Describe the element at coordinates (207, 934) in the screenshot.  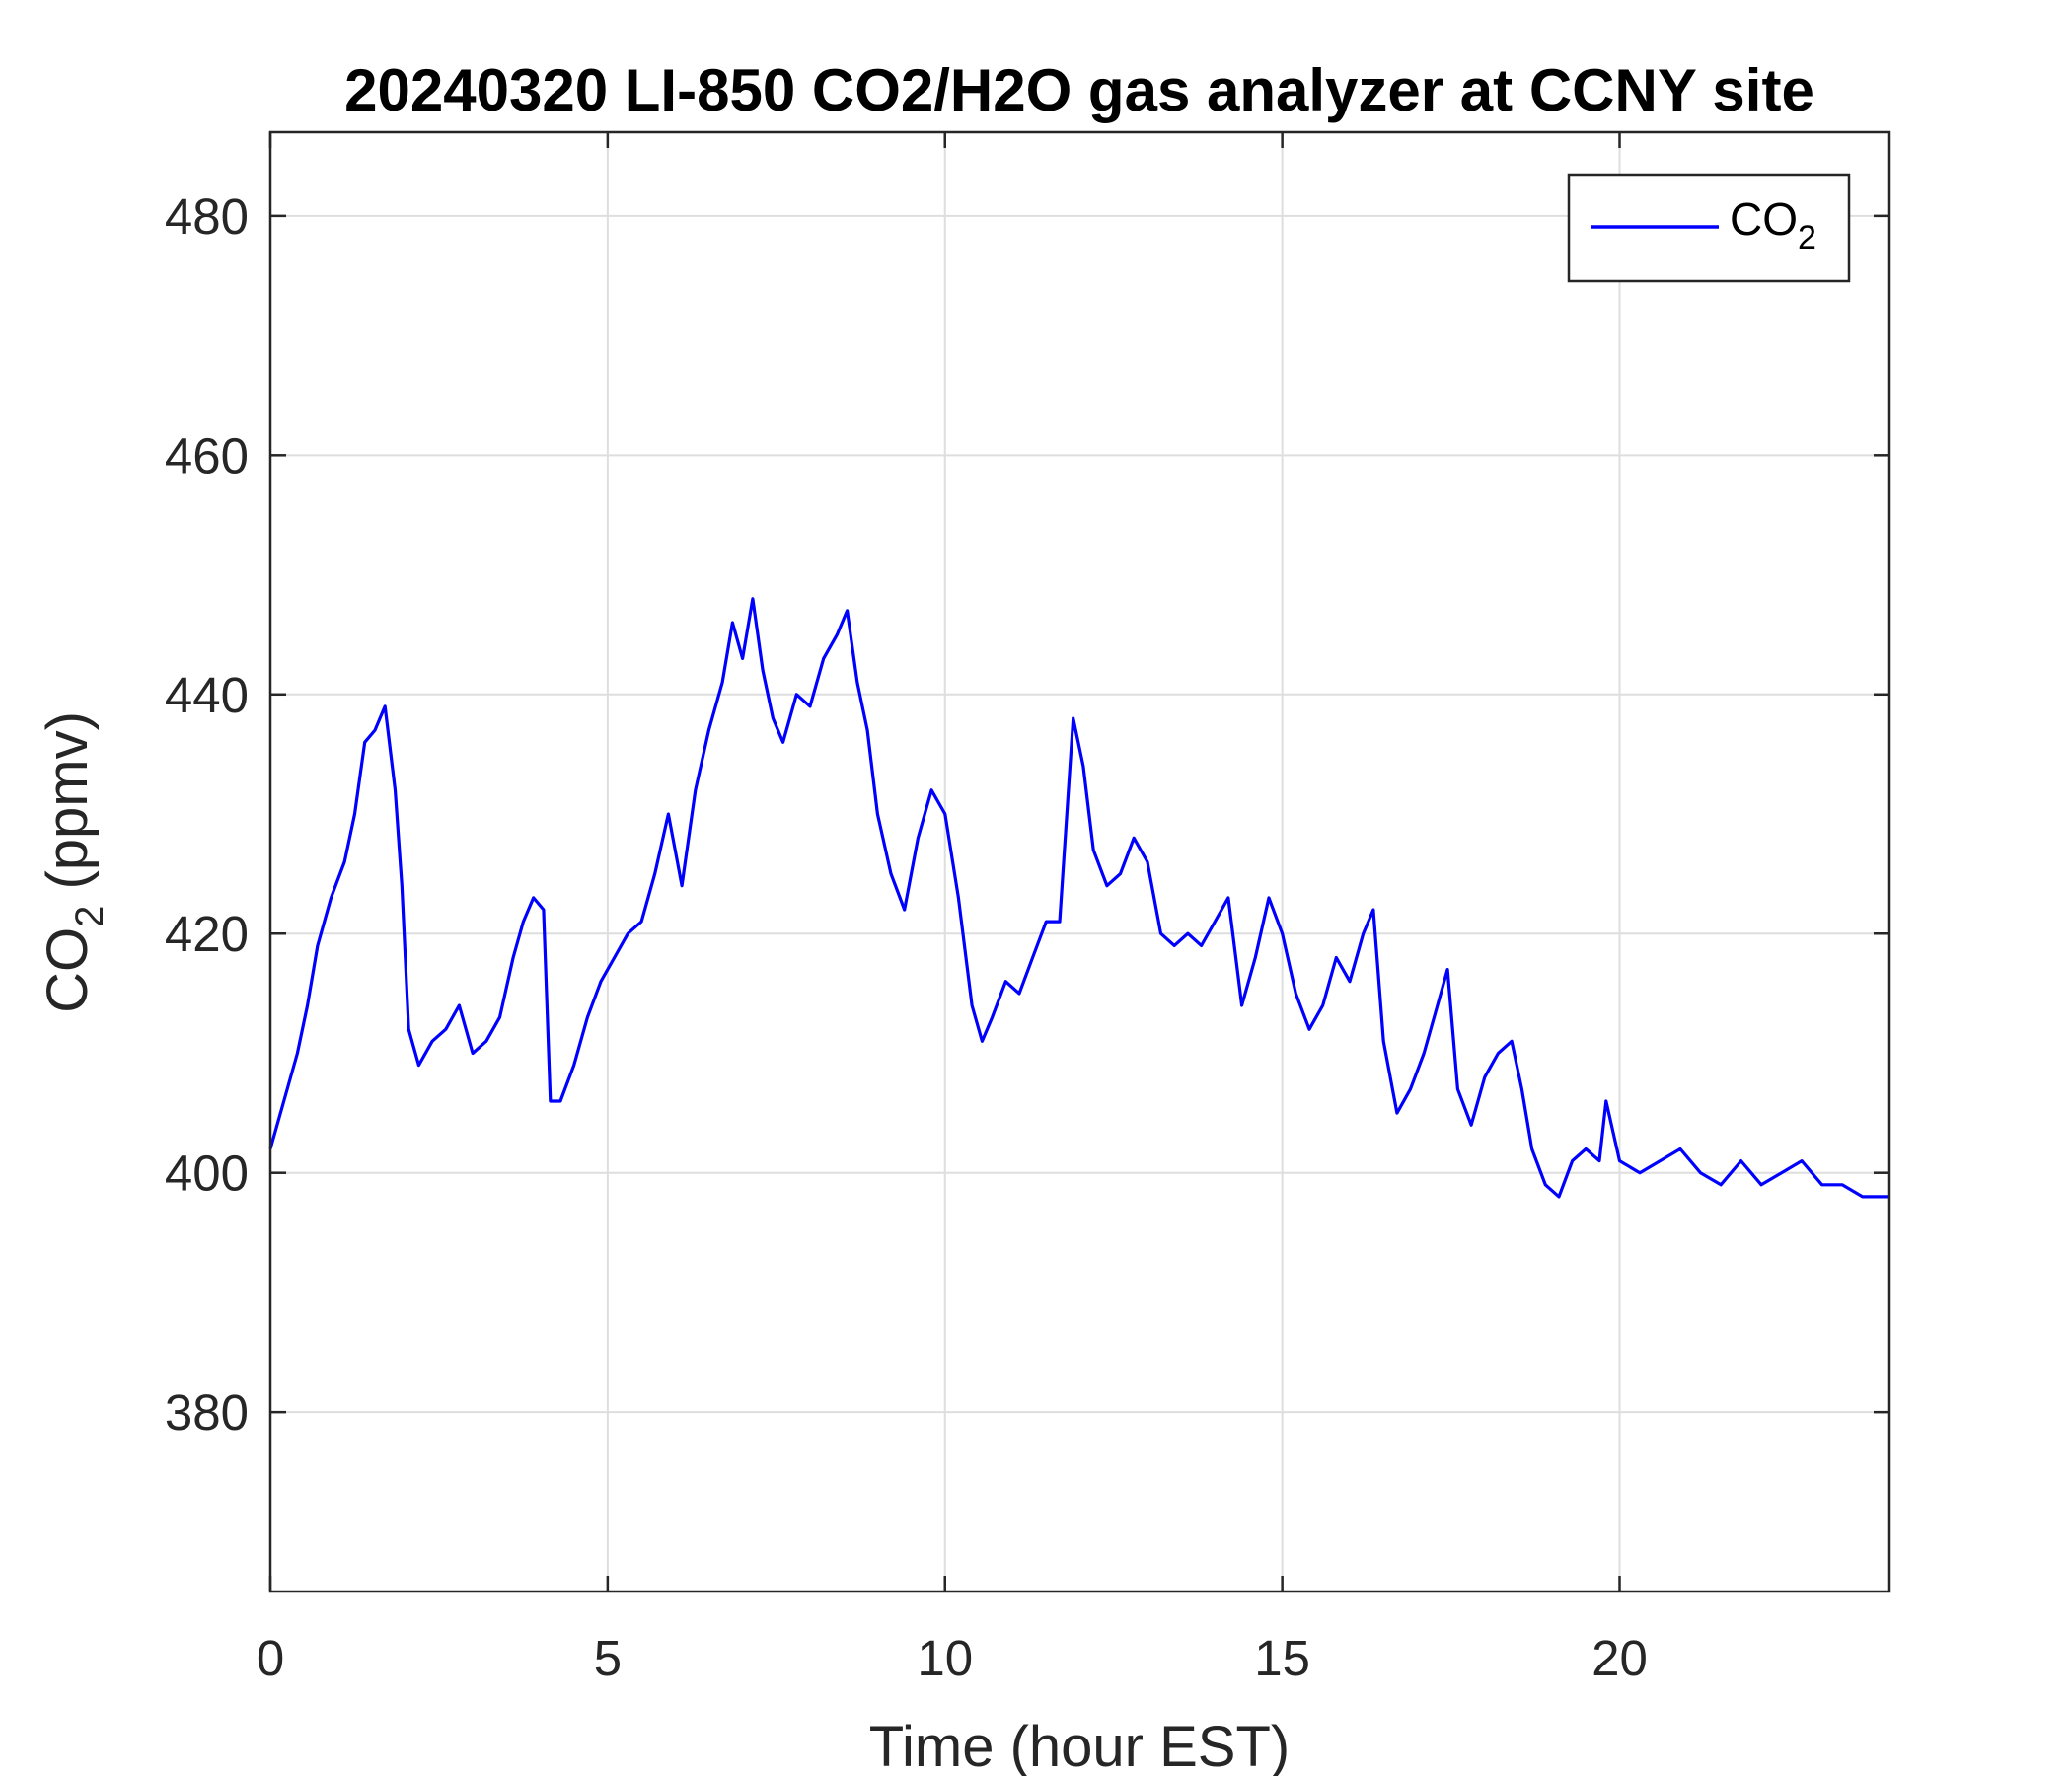
I see `y-tick-label: 420` at that location.